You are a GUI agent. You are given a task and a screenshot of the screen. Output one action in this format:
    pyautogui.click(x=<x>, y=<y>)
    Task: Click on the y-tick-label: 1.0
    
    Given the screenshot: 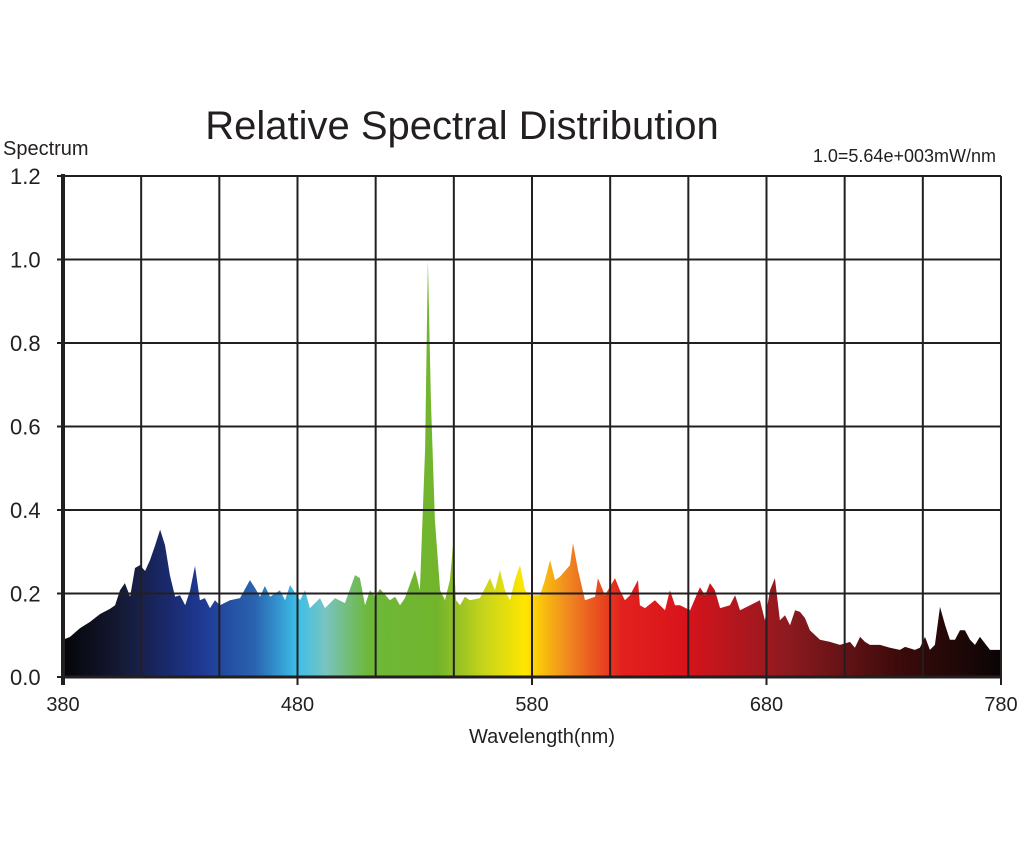 What is the action you would take?
    pyautogui.click(x=25, y=260)
    